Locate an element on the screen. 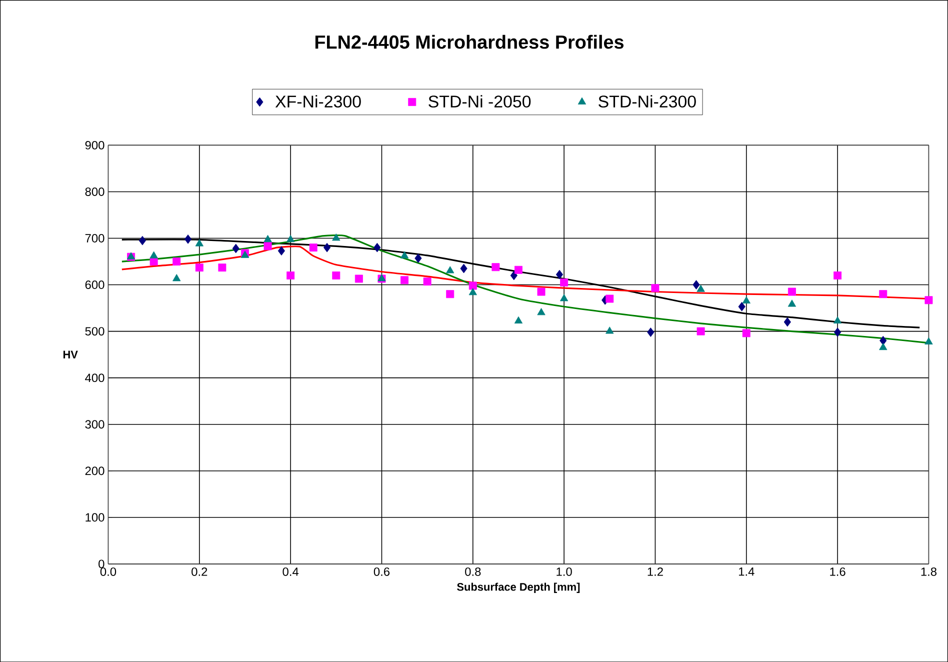 The width and height of the screenshot is (948, 662). legend-label: XF-Ni-2300 is located at coordinates (318, 101).